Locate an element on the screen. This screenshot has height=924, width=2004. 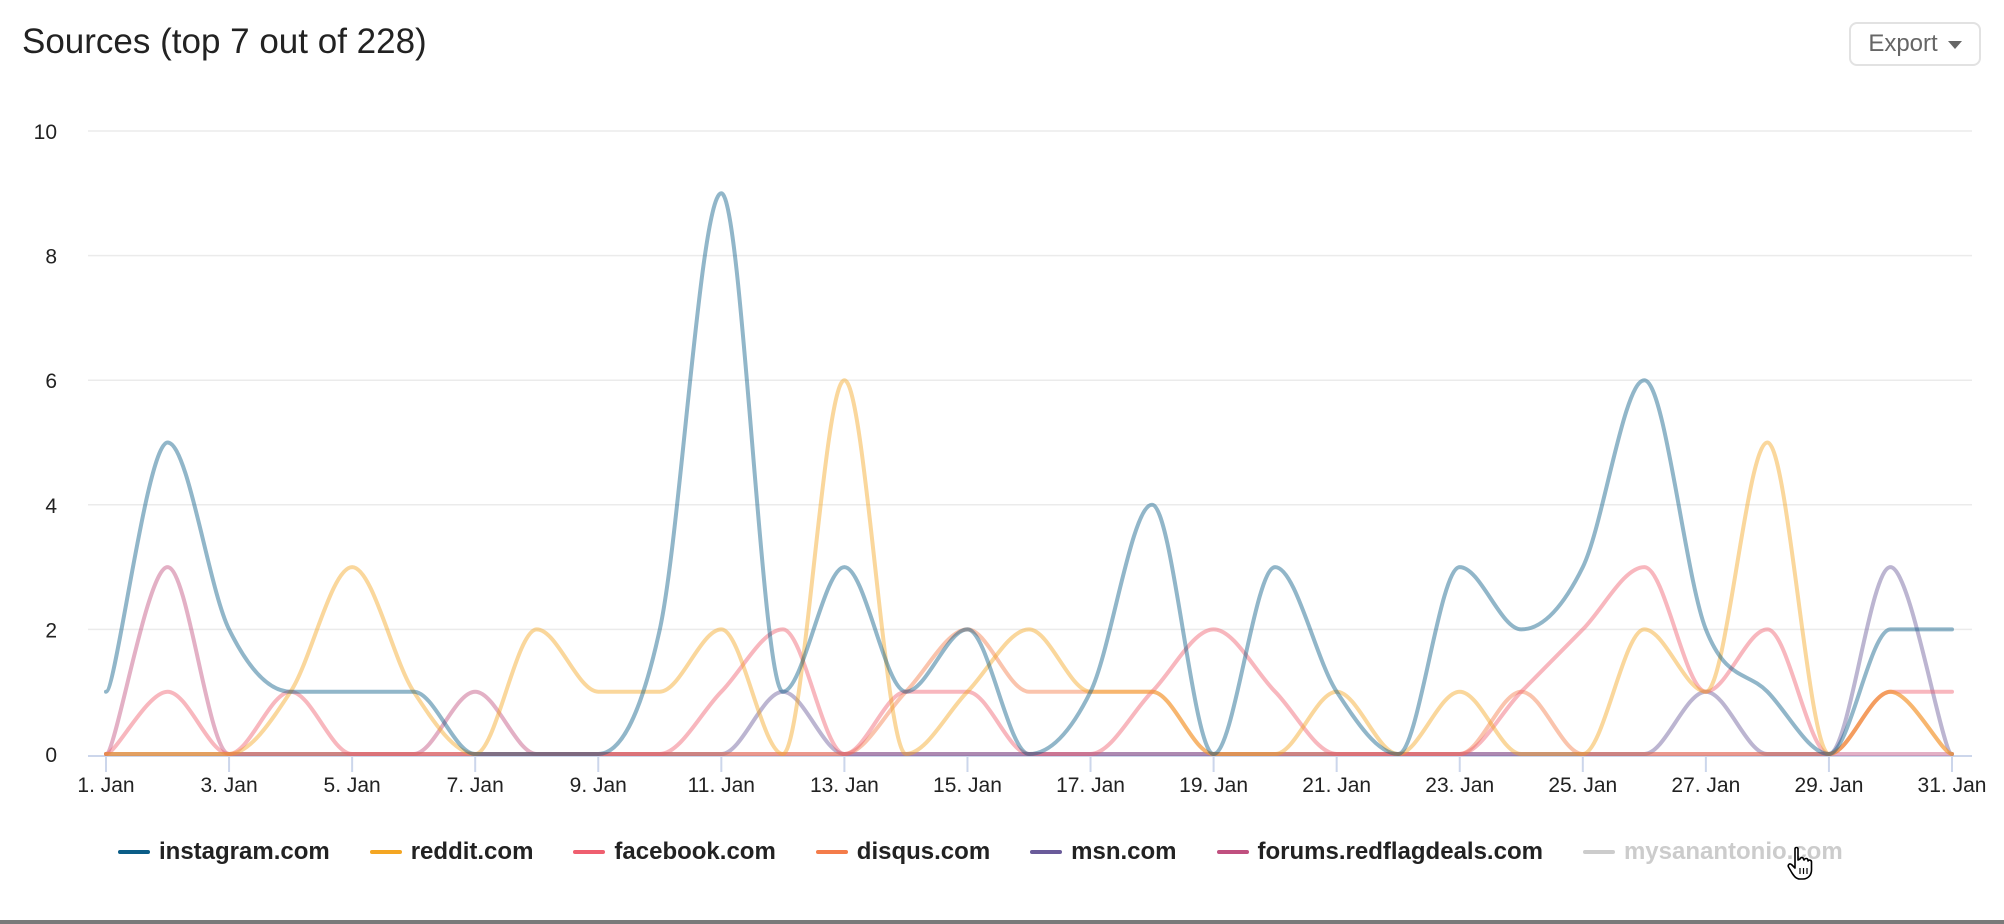
legend-item-instagram-com: instagram.com is located at coordinates (224, 852).